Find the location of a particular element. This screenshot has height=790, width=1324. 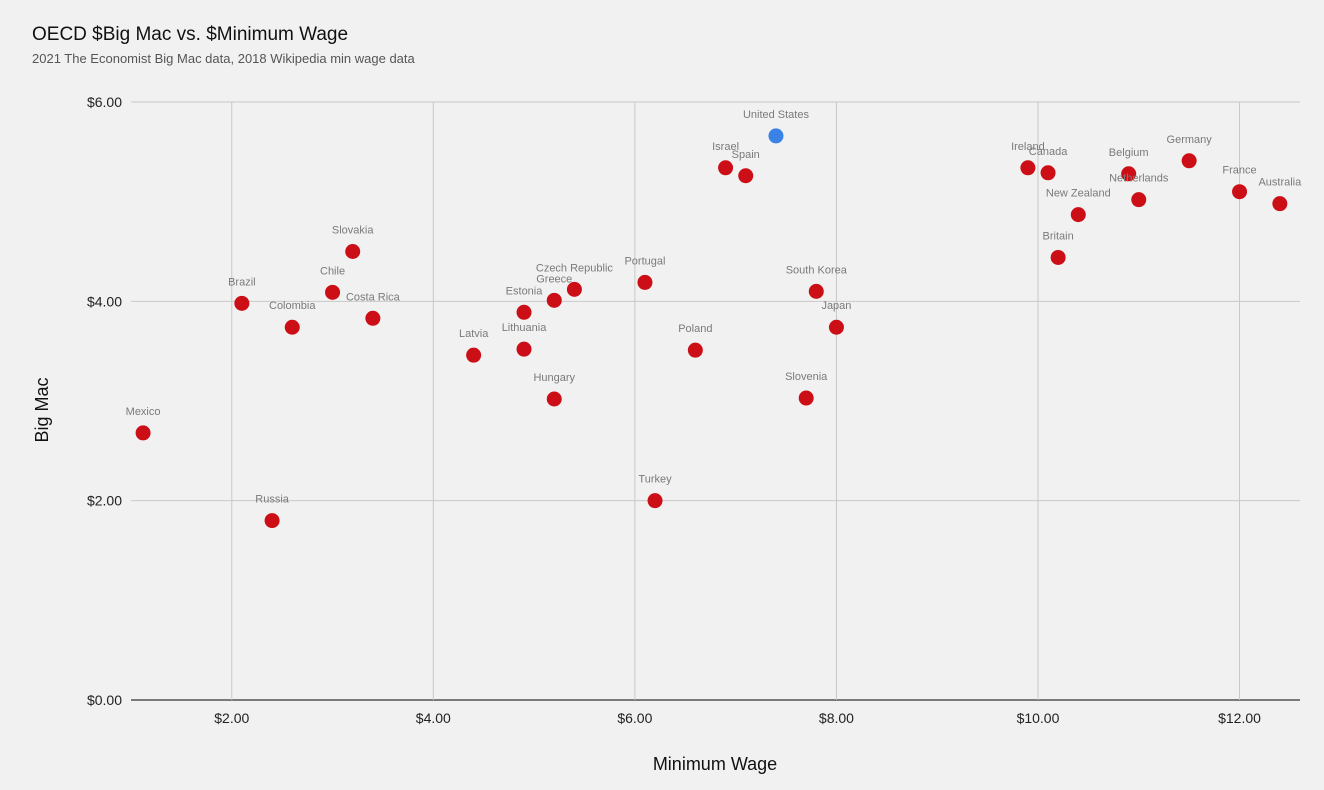

point-label-australia: Australia is located at coordinates (1280, 183).